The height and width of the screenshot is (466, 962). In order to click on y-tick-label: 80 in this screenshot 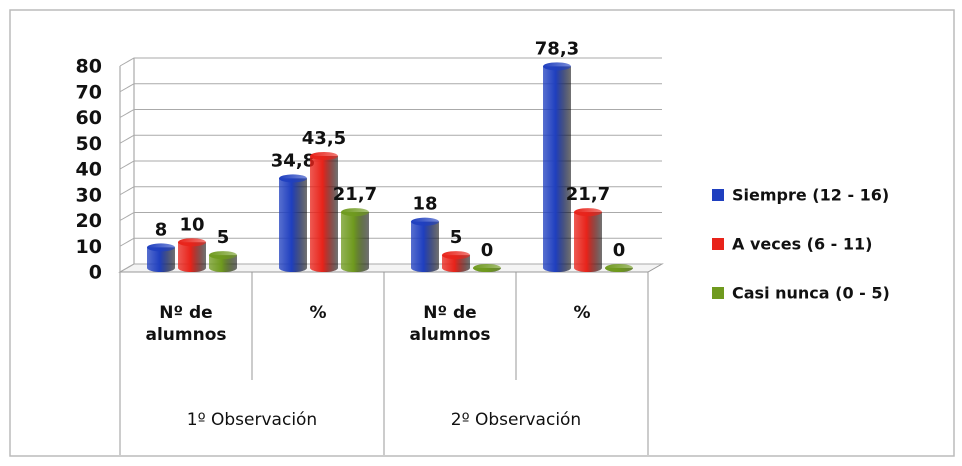, I will do `click(89, 67)`.